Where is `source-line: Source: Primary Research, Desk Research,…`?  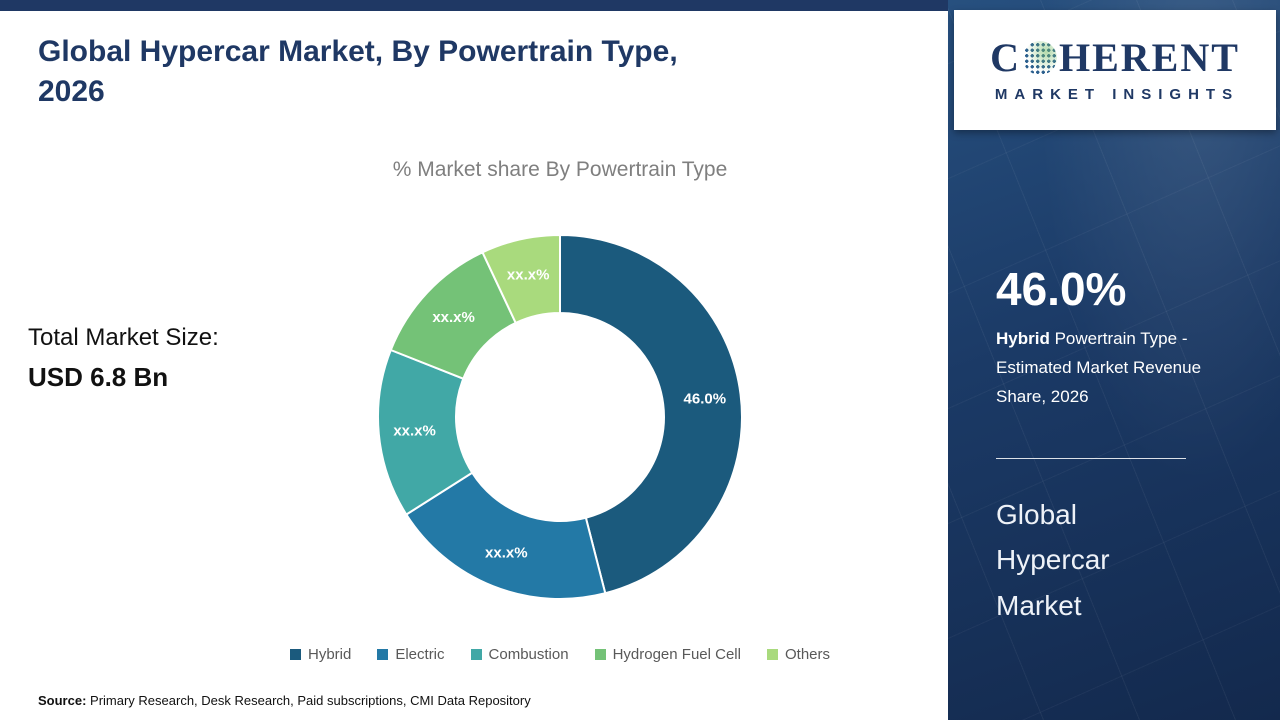 source-line: Source: Primary Research, Desk Research,… is located at coordinates (284, 700).